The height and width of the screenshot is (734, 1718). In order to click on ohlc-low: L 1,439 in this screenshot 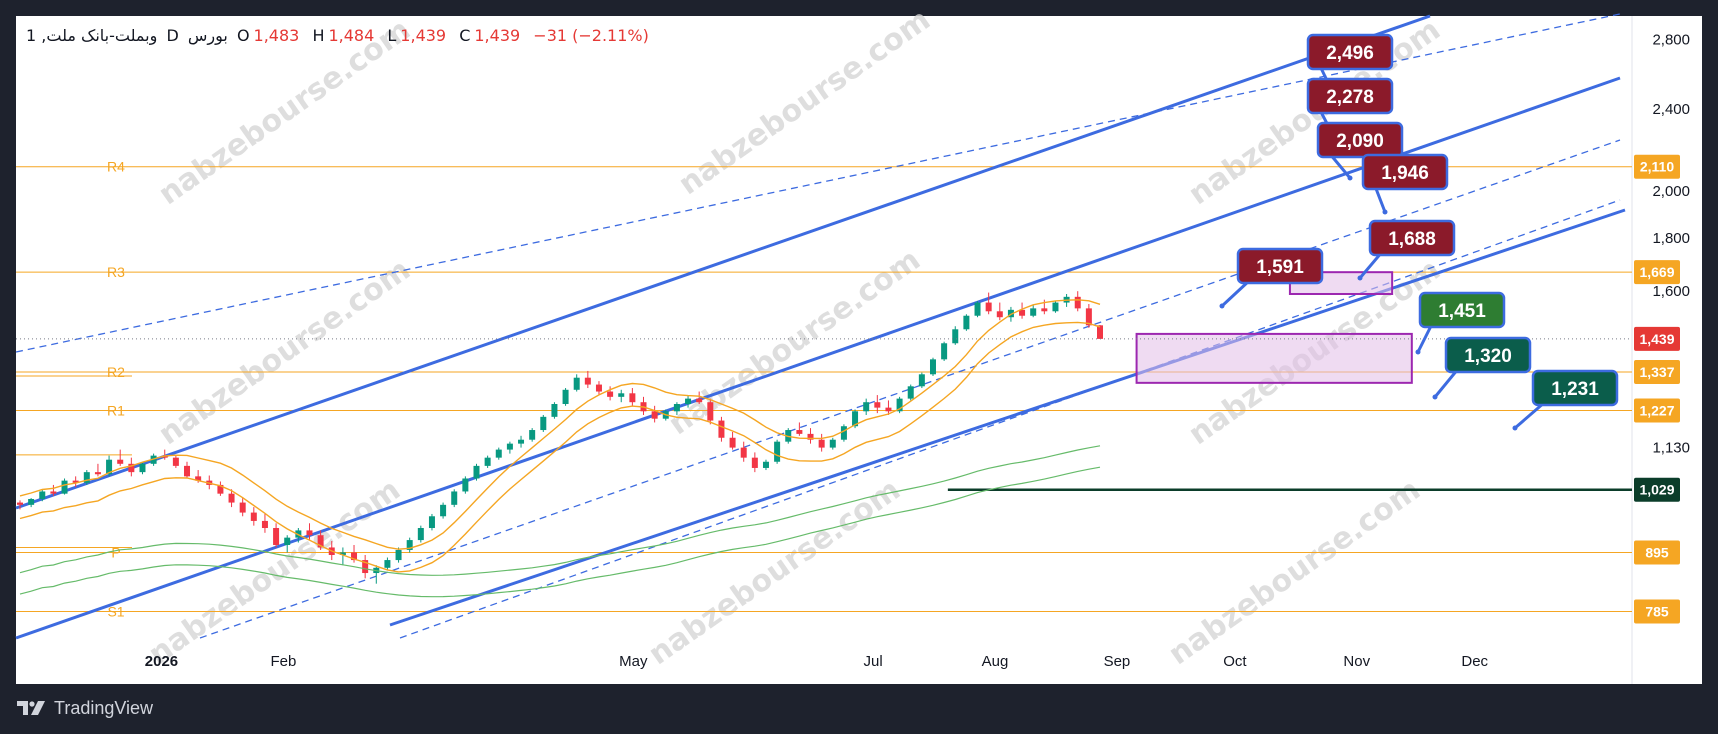, I will do `click(418, 35)`.